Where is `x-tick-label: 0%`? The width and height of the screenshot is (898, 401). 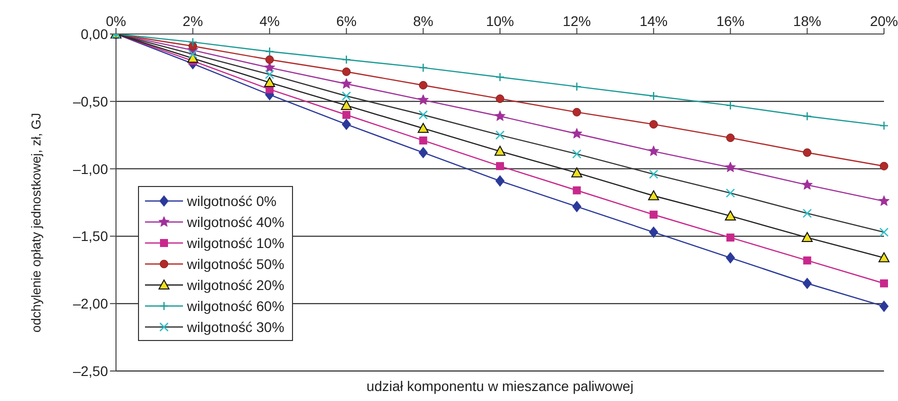
x-tick-label: 0% is located at coordinates (116, 21).